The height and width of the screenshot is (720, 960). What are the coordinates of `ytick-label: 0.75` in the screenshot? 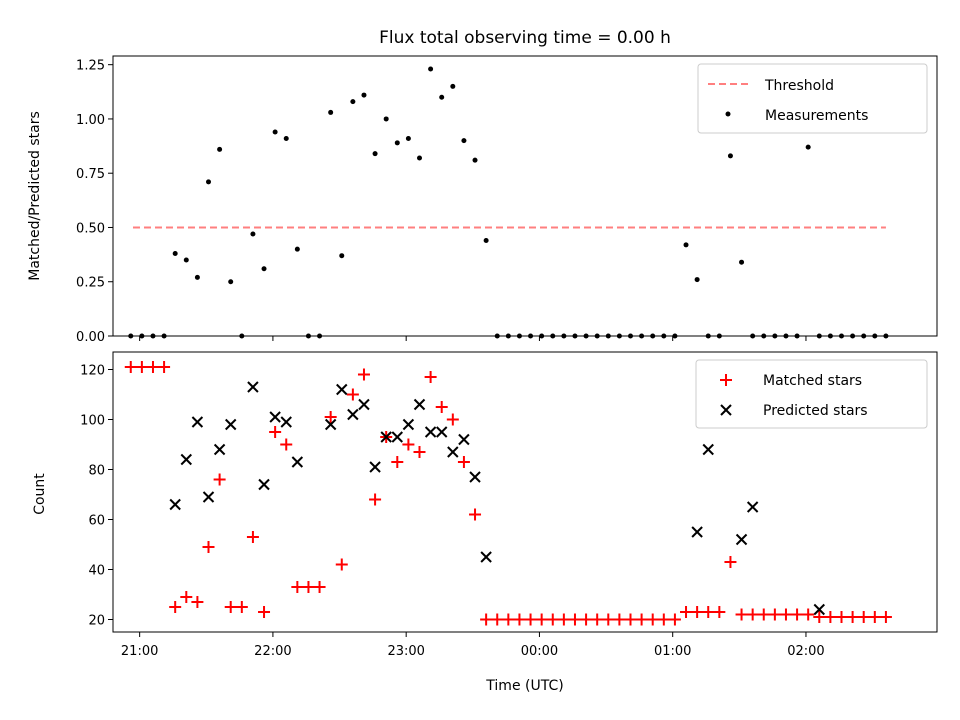 It's located at (90, 174).